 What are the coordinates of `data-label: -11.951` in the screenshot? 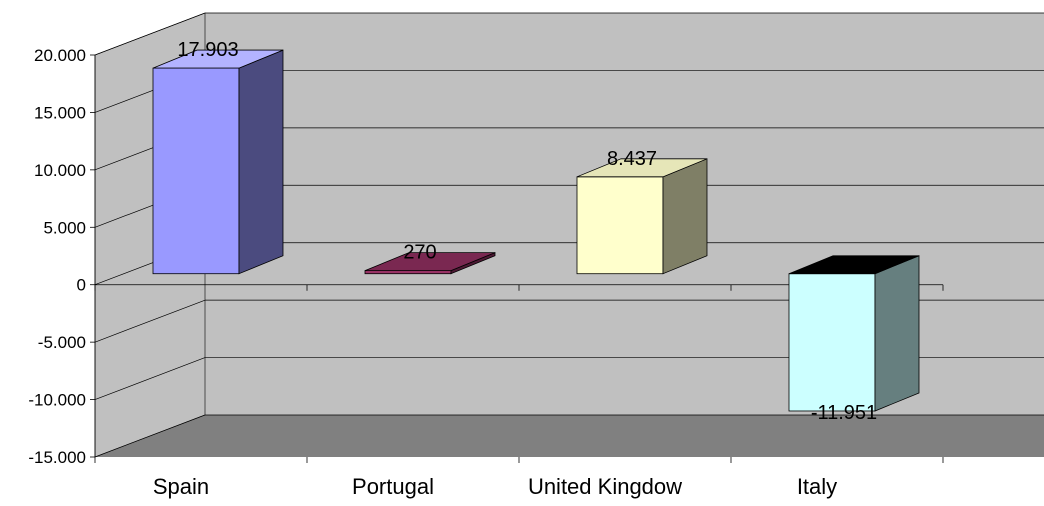 It's located at (844, 413).